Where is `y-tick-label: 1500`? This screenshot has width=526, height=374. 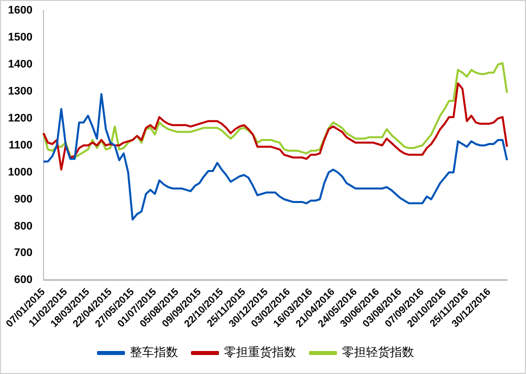
y-tick-label: 1500 is located at coordinates (20, 38).